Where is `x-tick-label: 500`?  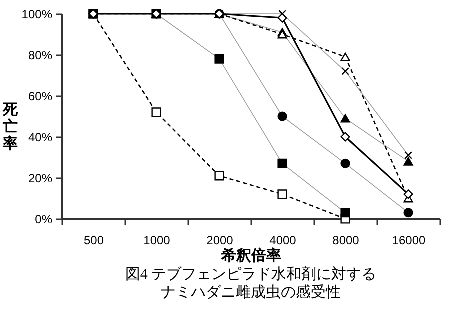 x-tick-label: 500 is located at coordinates (94, 241).